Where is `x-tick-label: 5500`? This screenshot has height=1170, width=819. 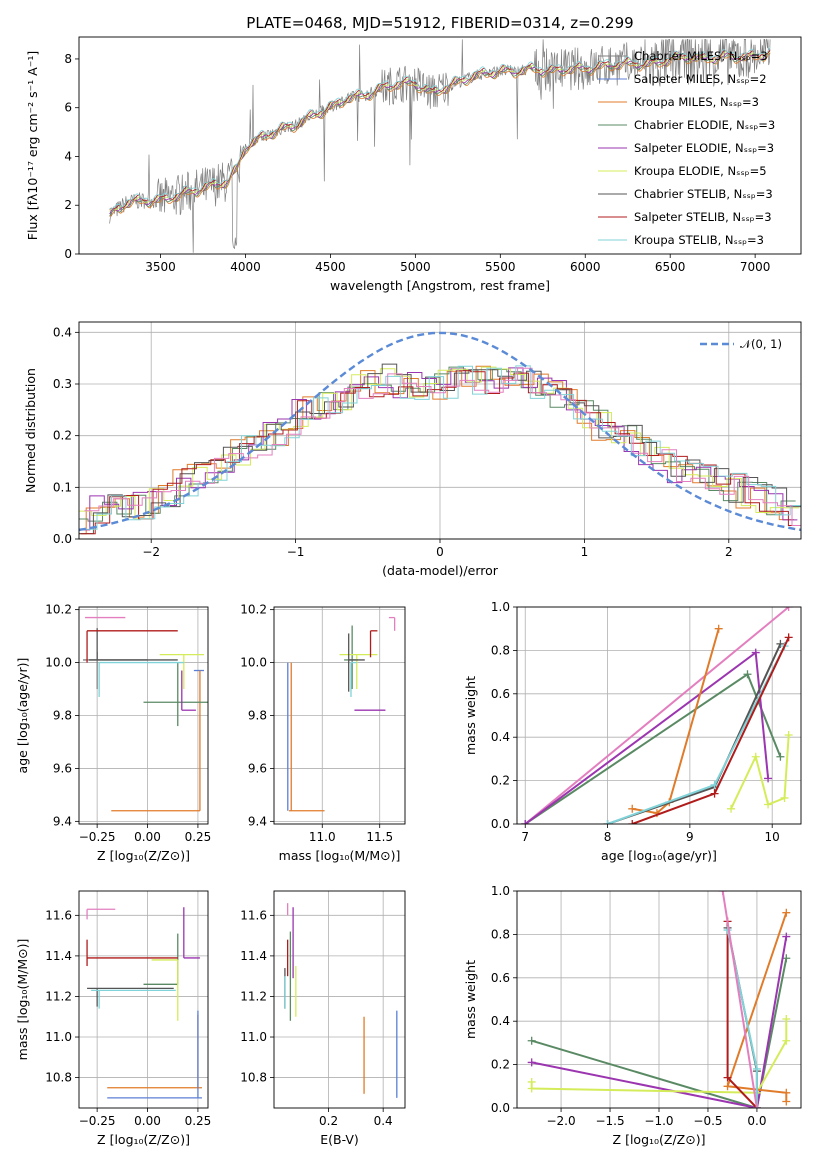
x-tick-label: 5500 is located at coordinates (500, 267).